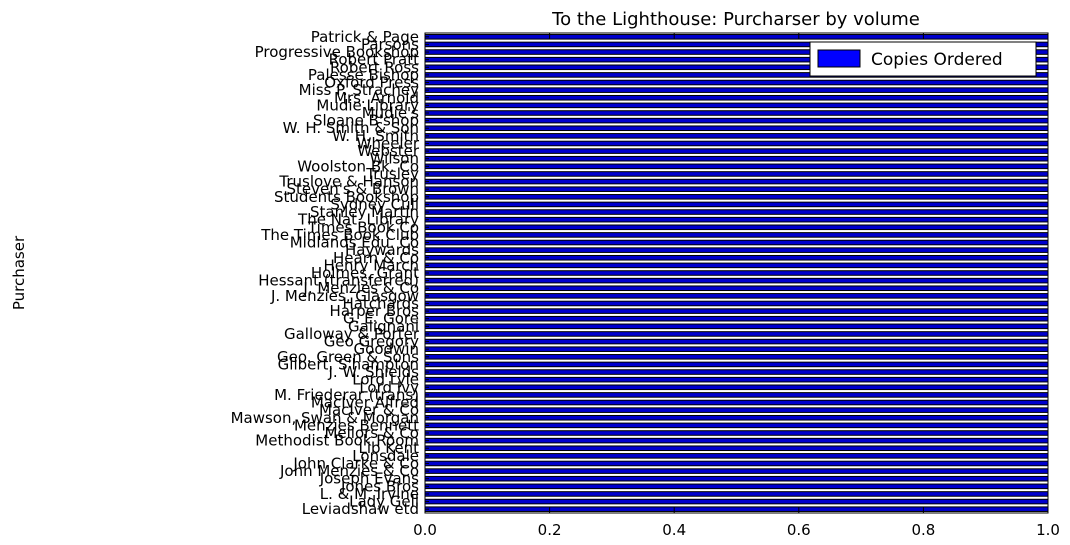 Image resolution: width=1070 pixels, height=545 pixels. I want to click on category-label: Truslove & Hanson, so click(348, 182).